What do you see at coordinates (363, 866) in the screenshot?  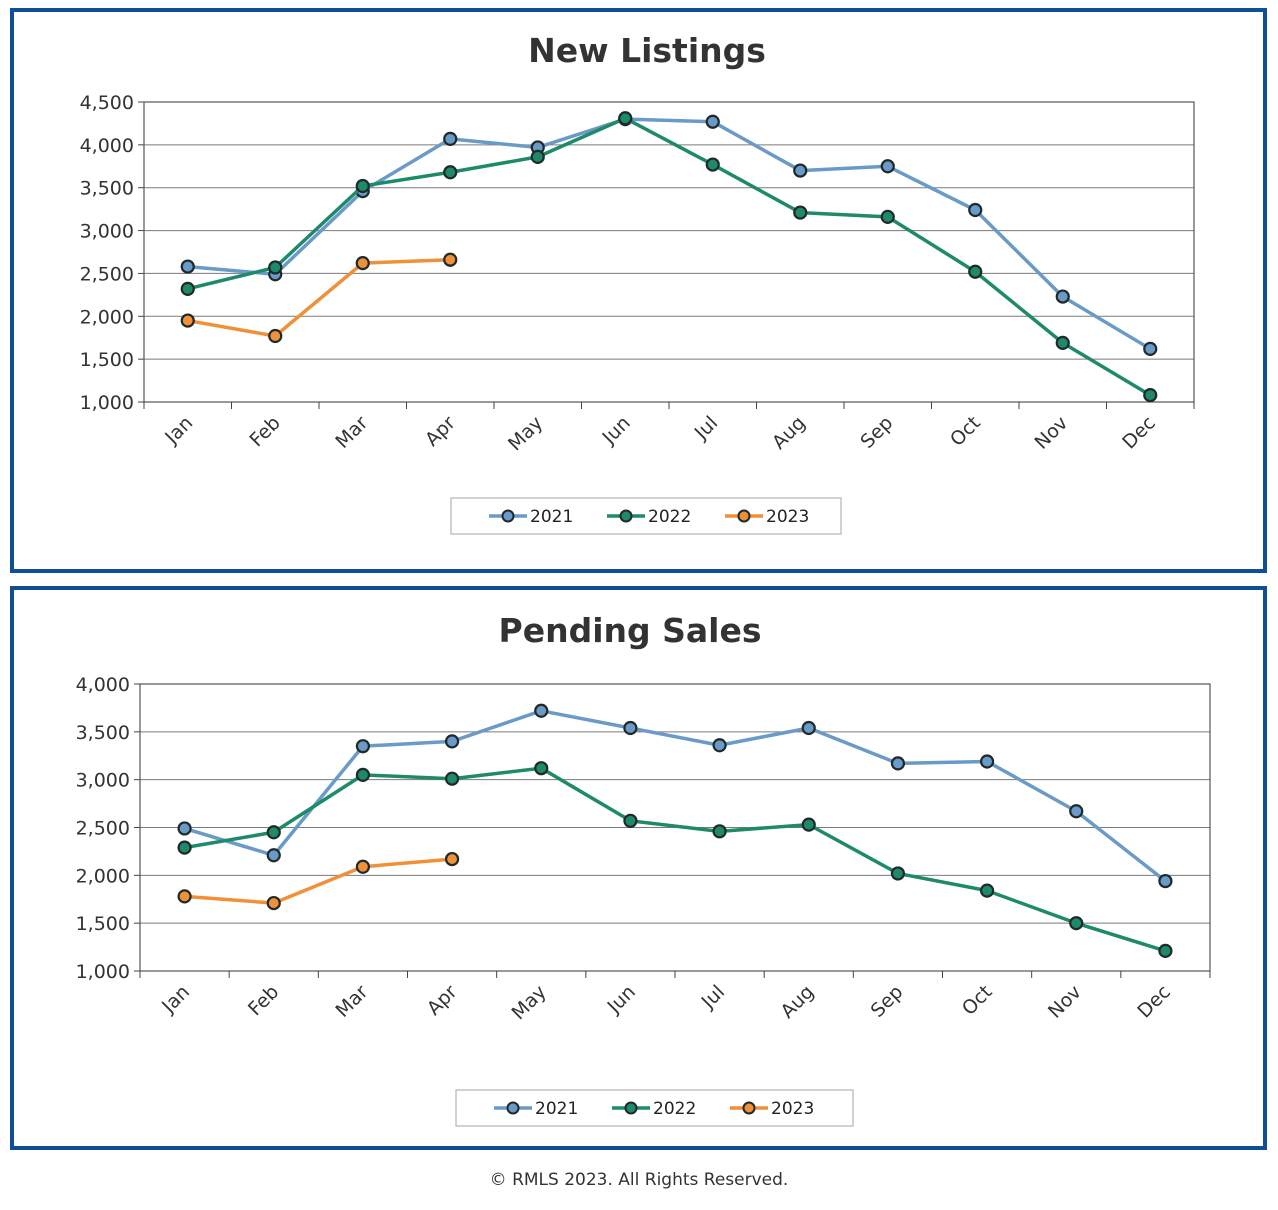 I see `data-point-2023-mar` at bounding box center [363, 866].